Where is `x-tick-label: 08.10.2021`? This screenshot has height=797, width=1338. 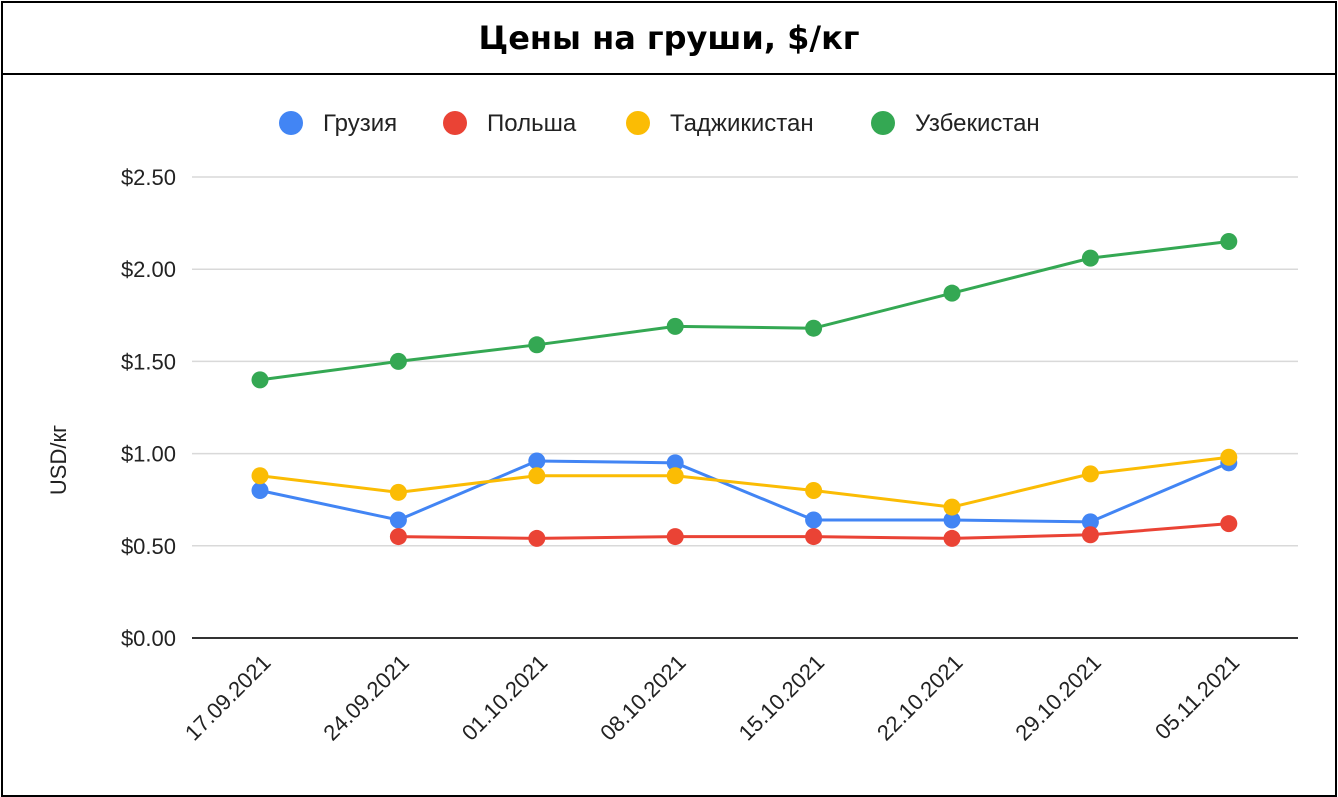
x-tick-label: 08.10.2021 is located at coordinates (643, 698).